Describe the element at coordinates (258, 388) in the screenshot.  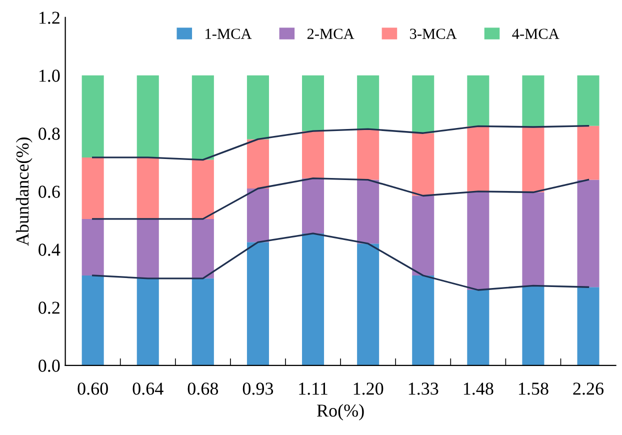
I see `x-tick-label: 0.93` at that location.